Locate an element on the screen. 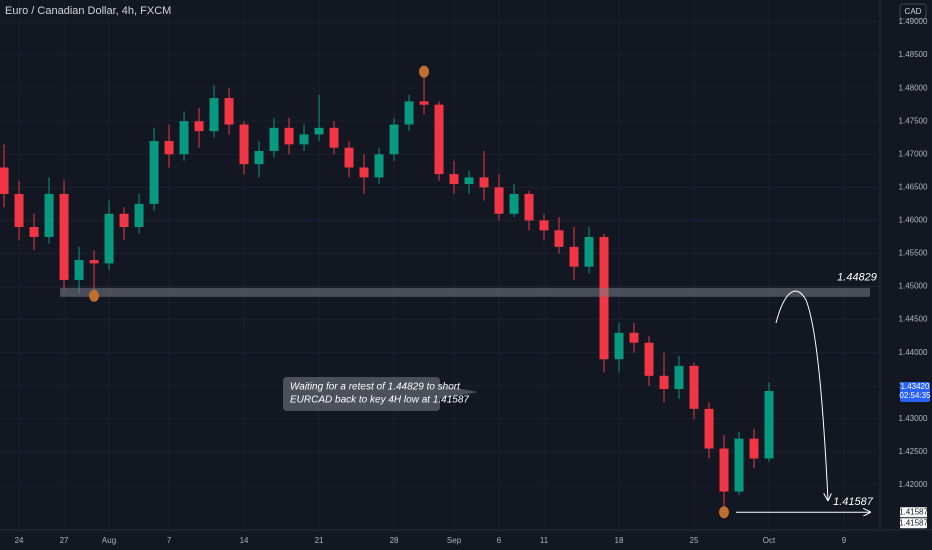 This screenshot has width=932, height=550. currency-label: CAD is located at coordinates (913, 11).